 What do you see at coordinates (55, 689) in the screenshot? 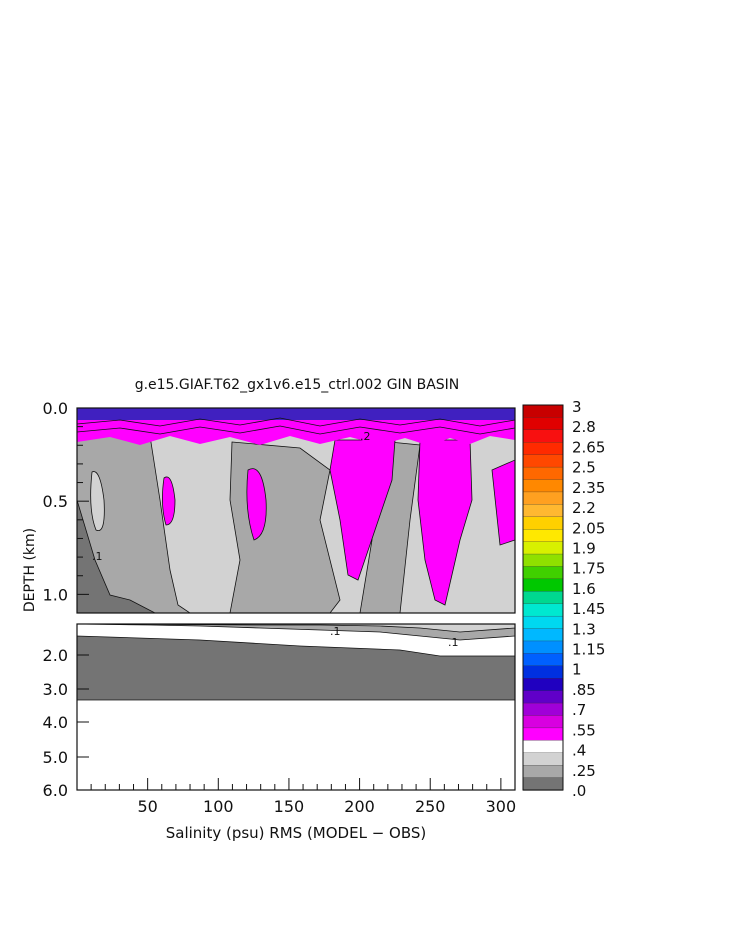
I see `y-tick-label: 3.0` at bounding box center [55, 689].